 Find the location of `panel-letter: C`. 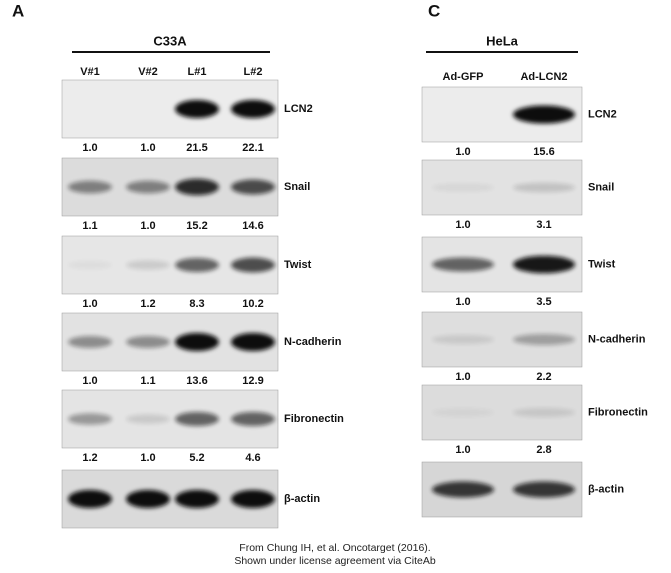

panel-letter: C is located at coordinates (434, 10).